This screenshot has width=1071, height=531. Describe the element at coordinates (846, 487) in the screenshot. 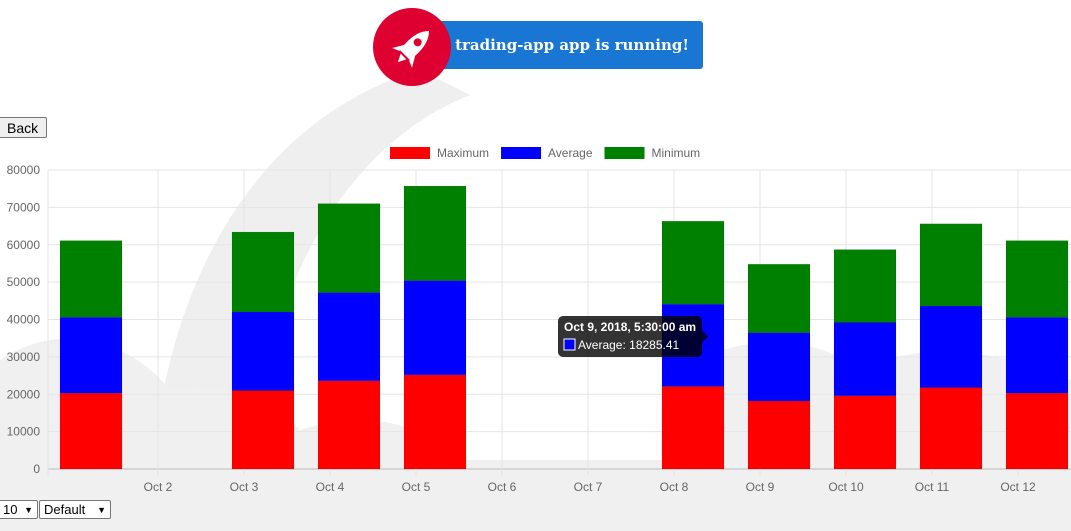

I see `x-tick-label: Oct 10` at that location.